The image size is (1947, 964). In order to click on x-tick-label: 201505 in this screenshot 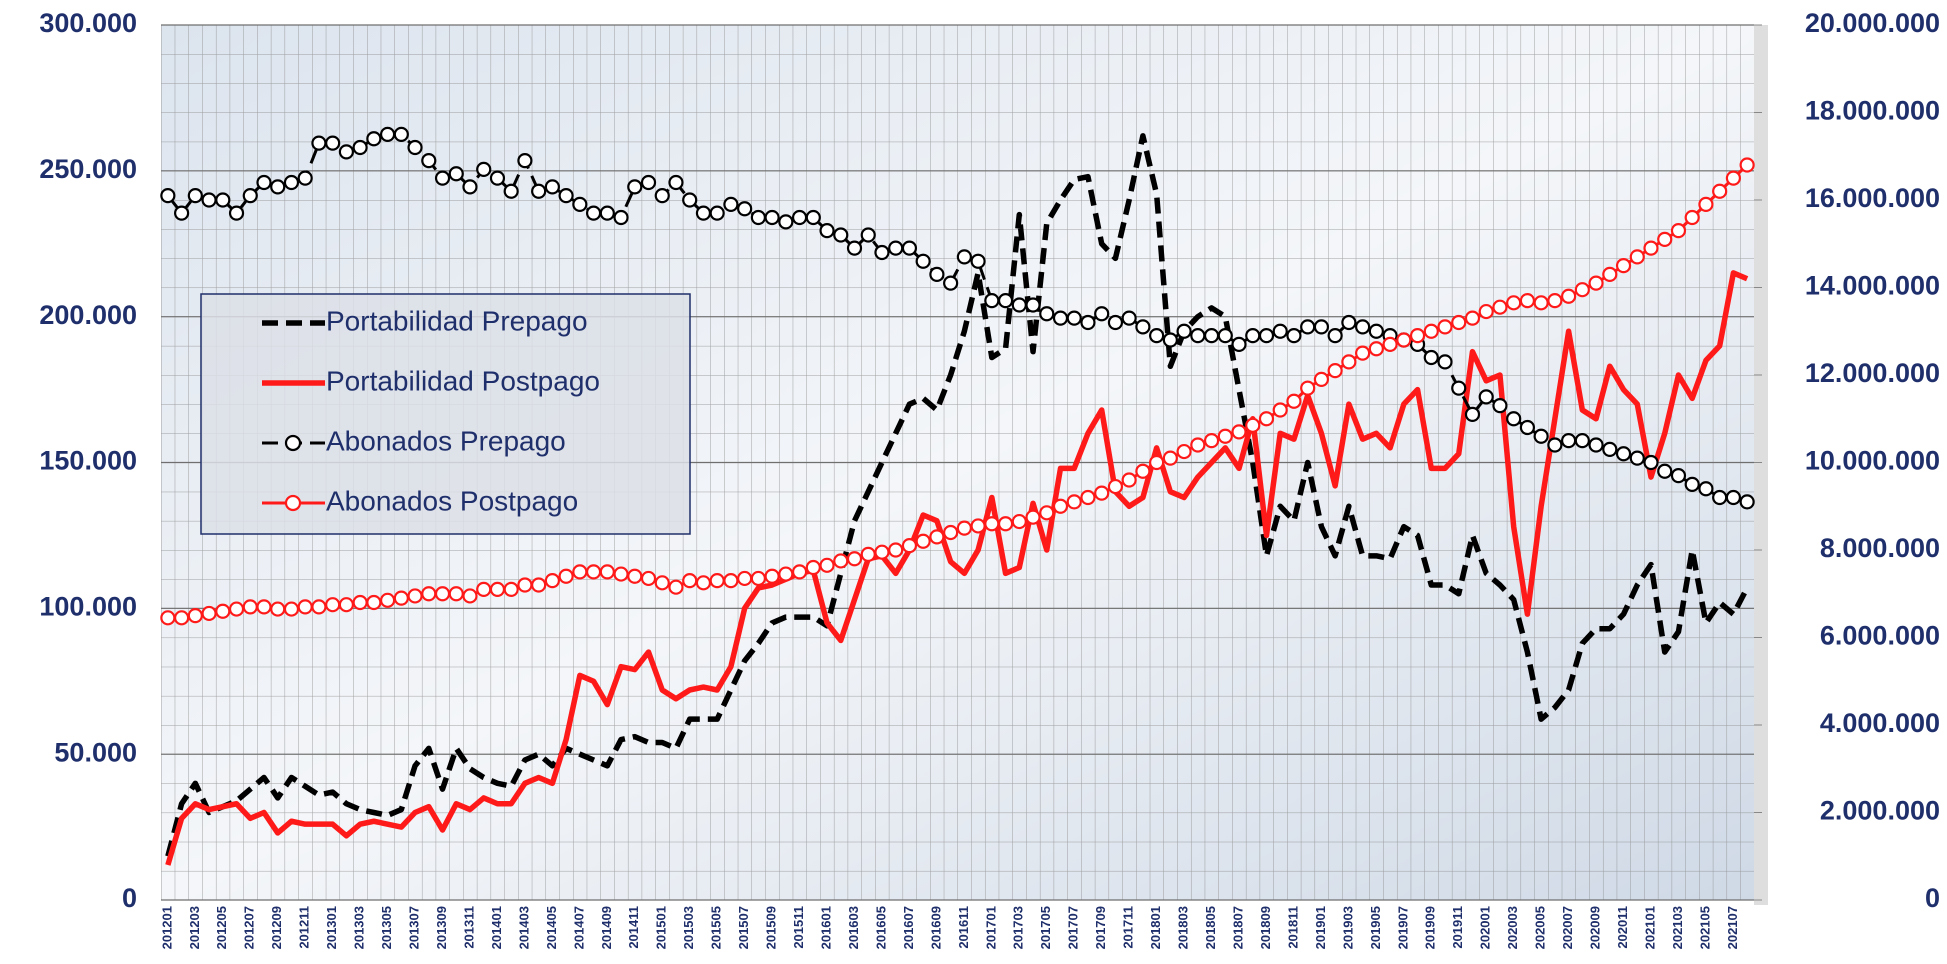, I will do `click(716, 927)`.